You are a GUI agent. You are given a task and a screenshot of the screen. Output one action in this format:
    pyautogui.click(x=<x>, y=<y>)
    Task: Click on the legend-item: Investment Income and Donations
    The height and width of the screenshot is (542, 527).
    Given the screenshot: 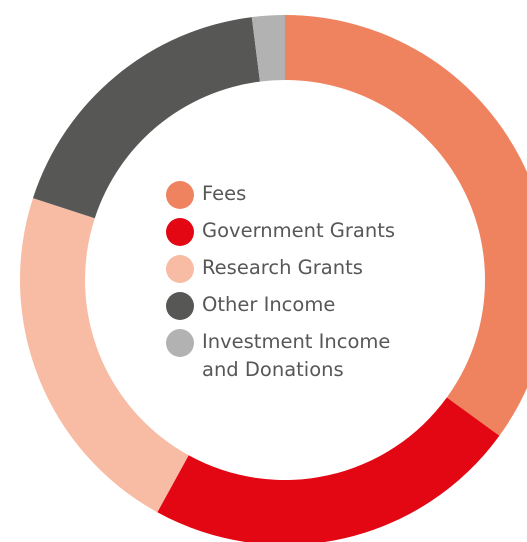 What is the action you would take?
    pyautogui.click(x=296, y=356)
    